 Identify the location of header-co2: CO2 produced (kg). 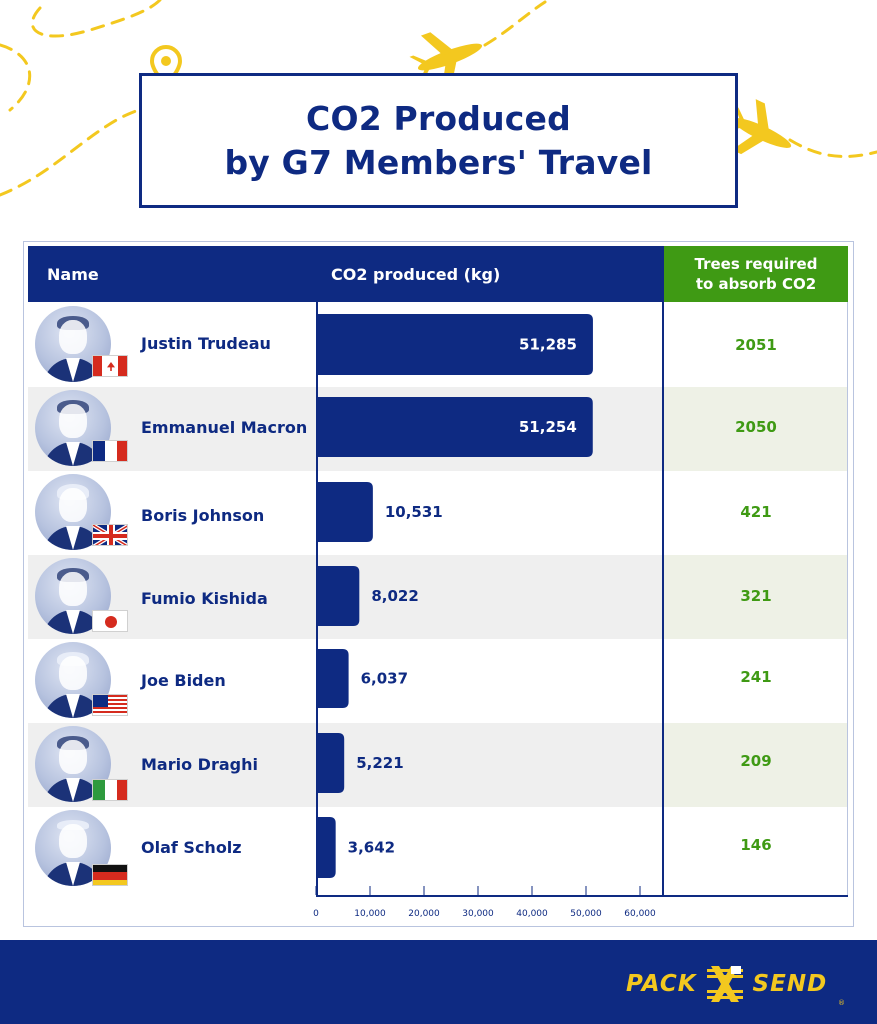
(490, 274).